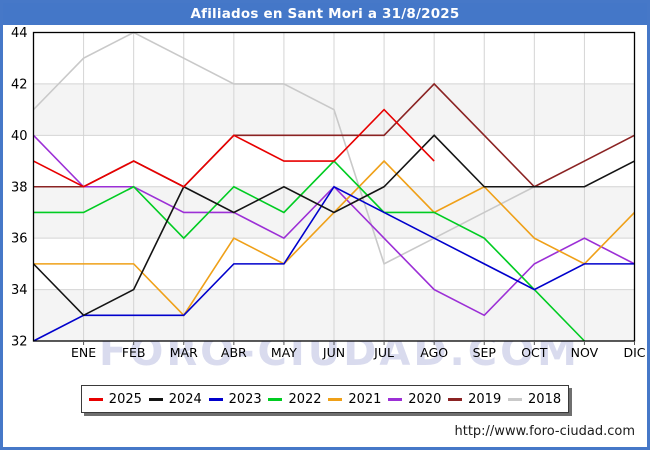 Image resolution: width=650 pixels, height=450 pixels. What do you see at coordinates (234, 148) in the screenshot?
I see `series-line-2025` at bounding box center [234, 148].